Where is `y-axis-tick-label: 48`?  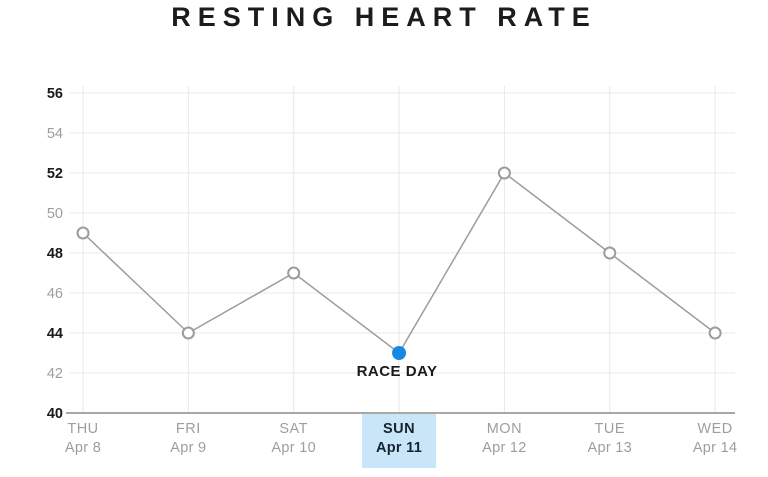
y-axis-tick-label: 48 is located at coordinates (55, 254).